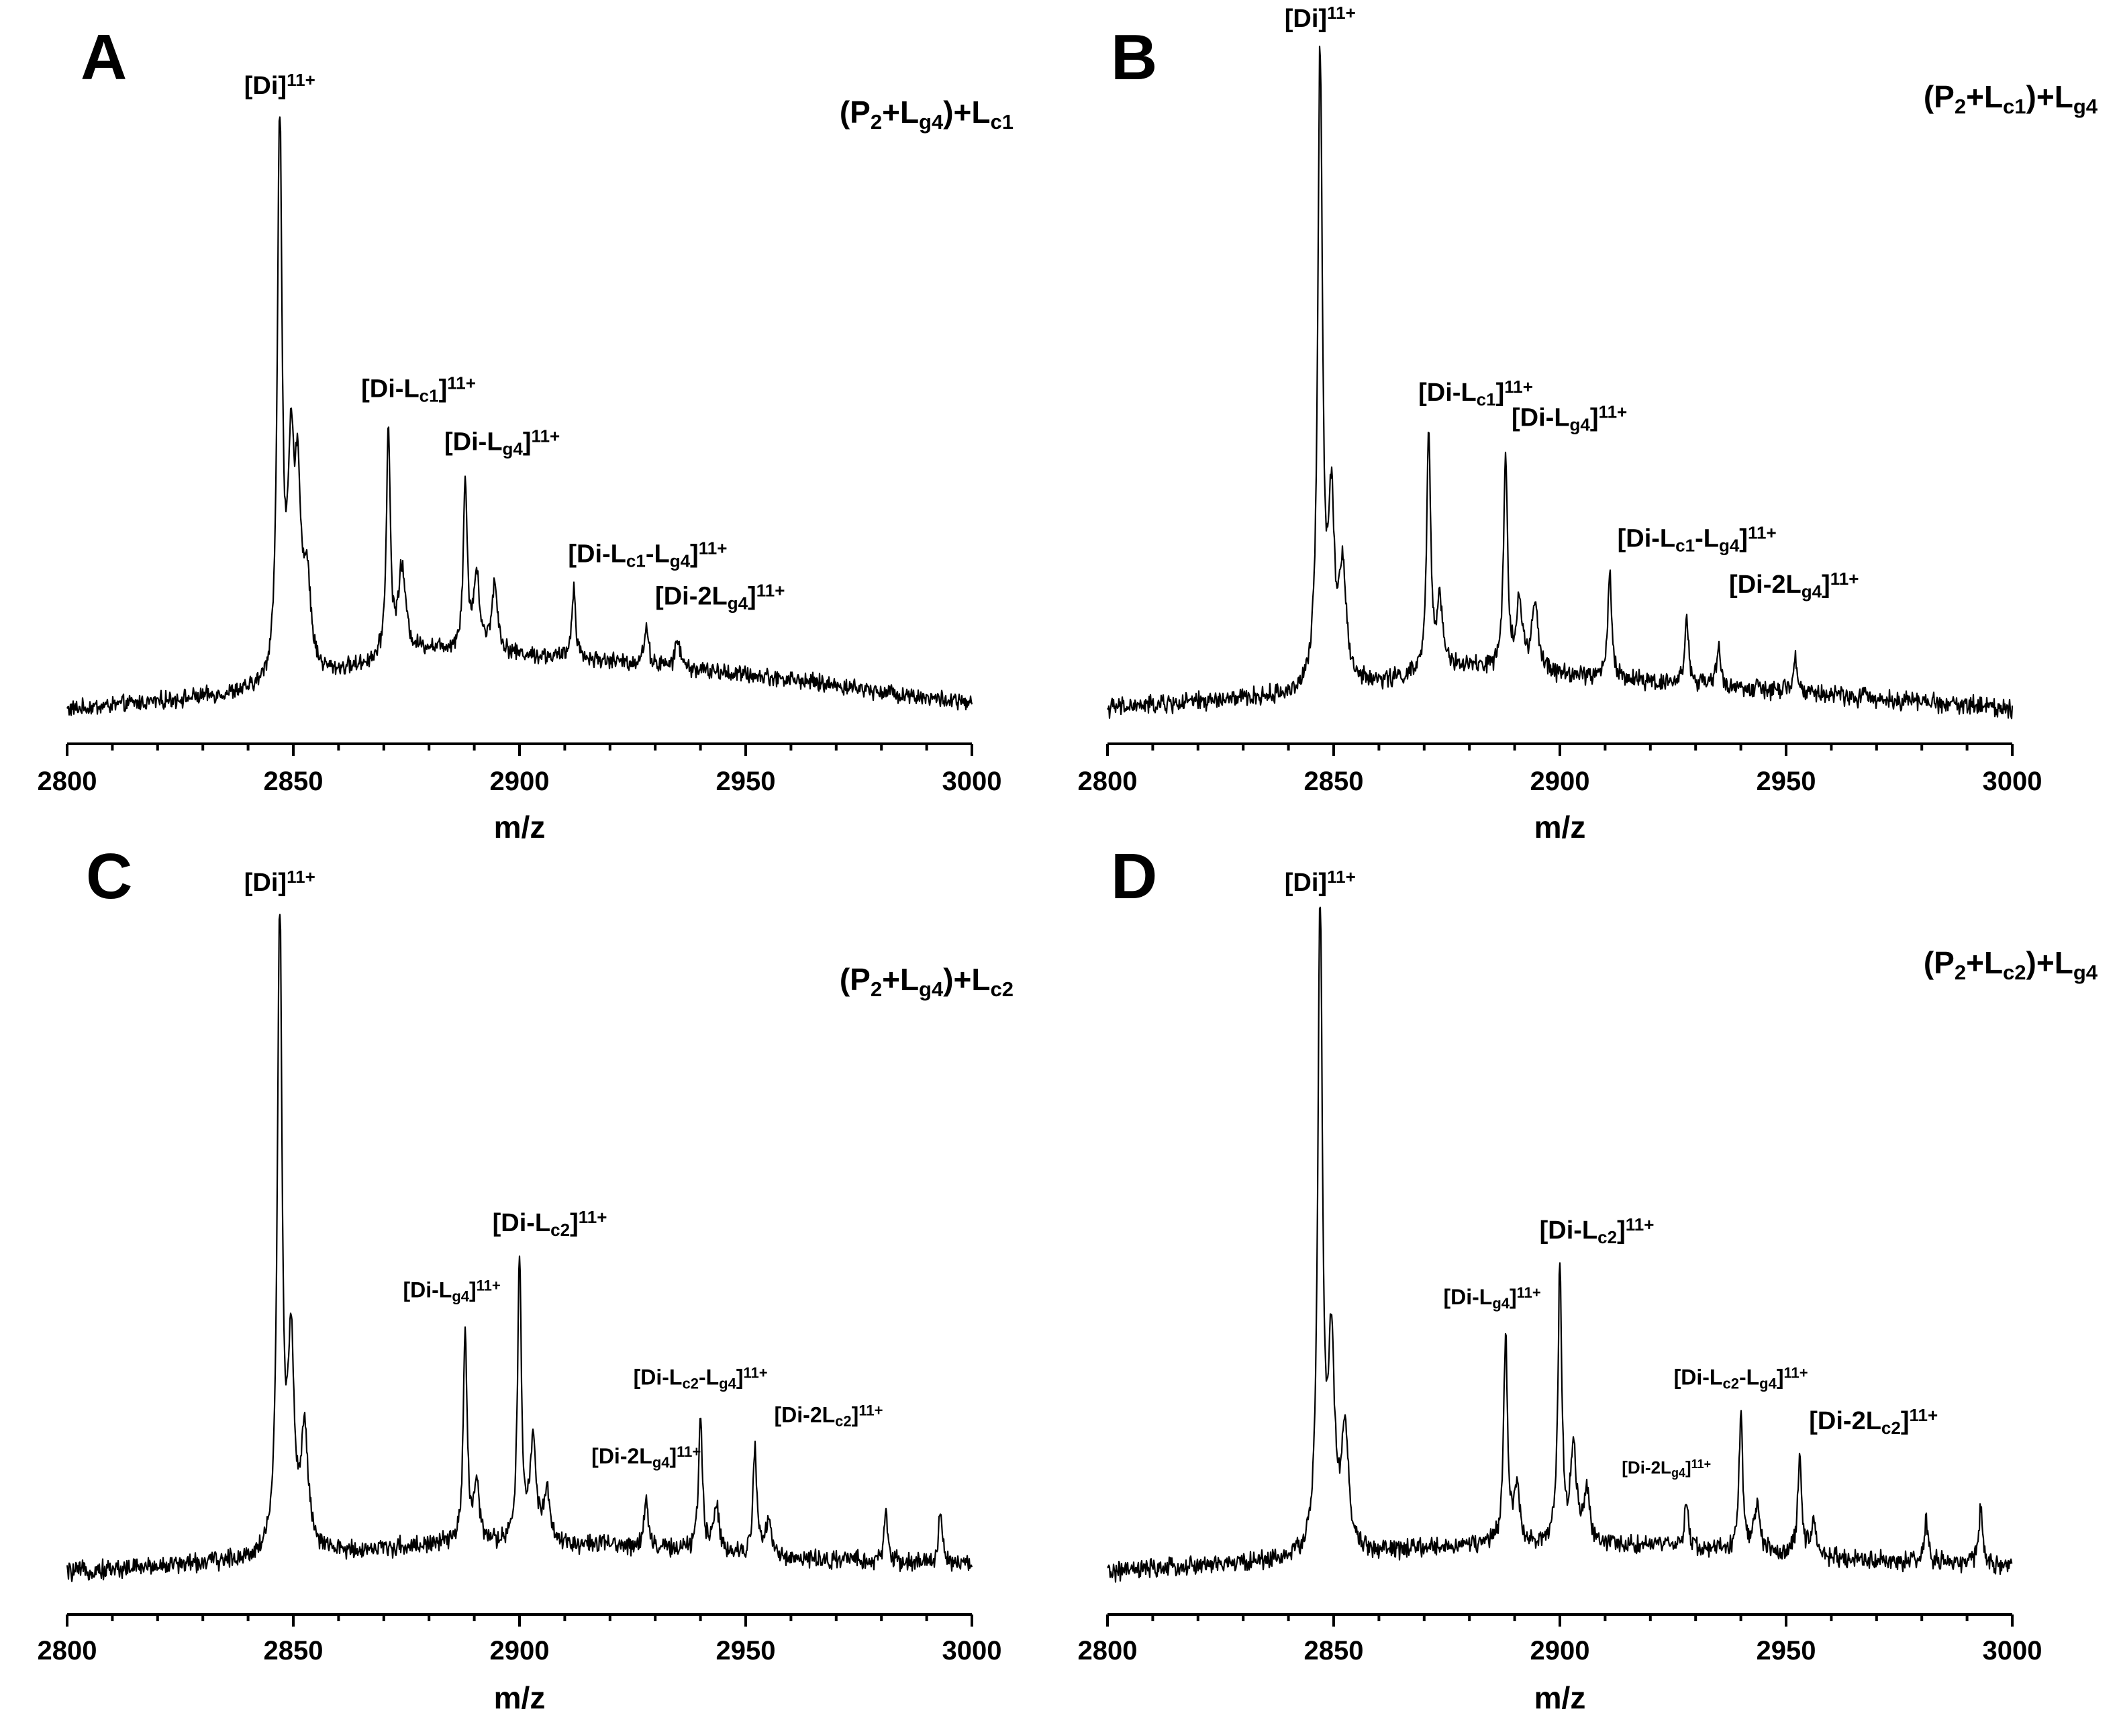  What do you see at coordinates (927, 115) in the screenshot?
I see `condition-label: (P2+Lg4)+Lc1` at bounding box center [927, 115].